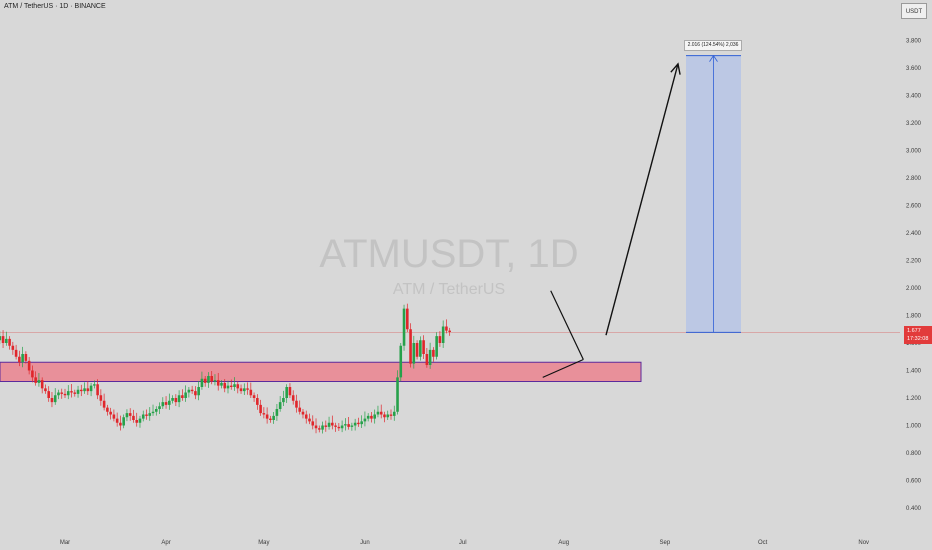  I want to click on y-tick-label: 1.000, so click(914, 427).